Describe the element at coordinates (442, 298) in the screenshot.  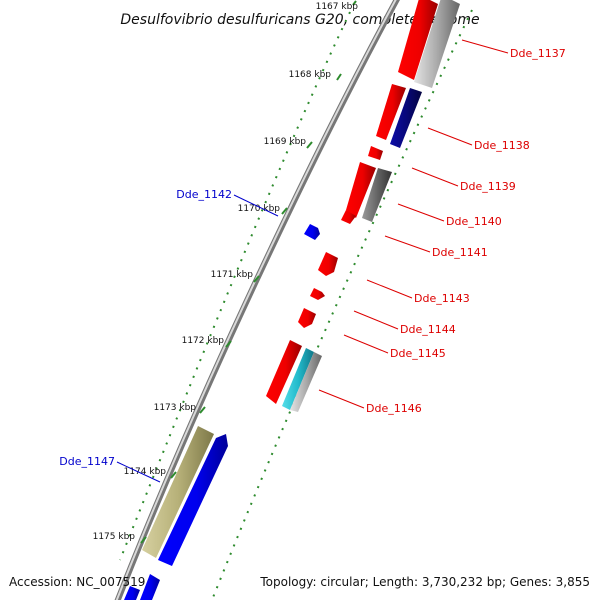
I see `gene-label-dde-1143: Dde_1143` at that location.